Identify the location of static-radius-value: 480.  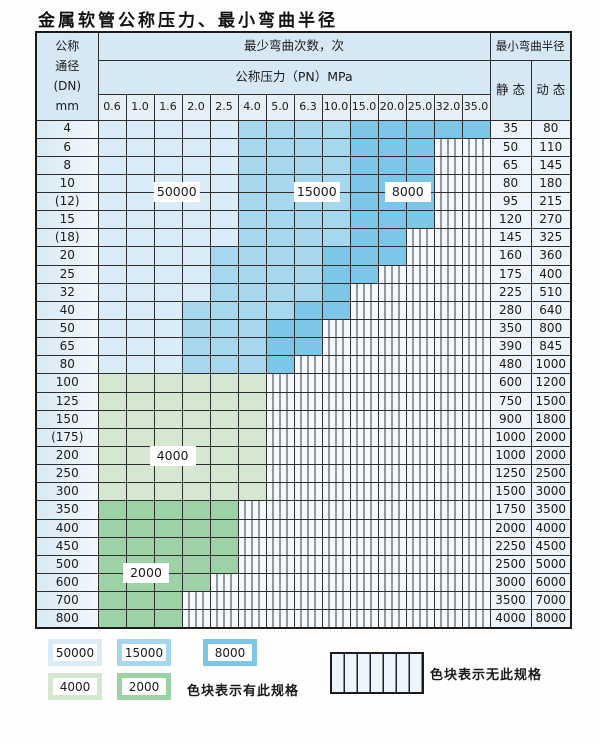
(510, 365).